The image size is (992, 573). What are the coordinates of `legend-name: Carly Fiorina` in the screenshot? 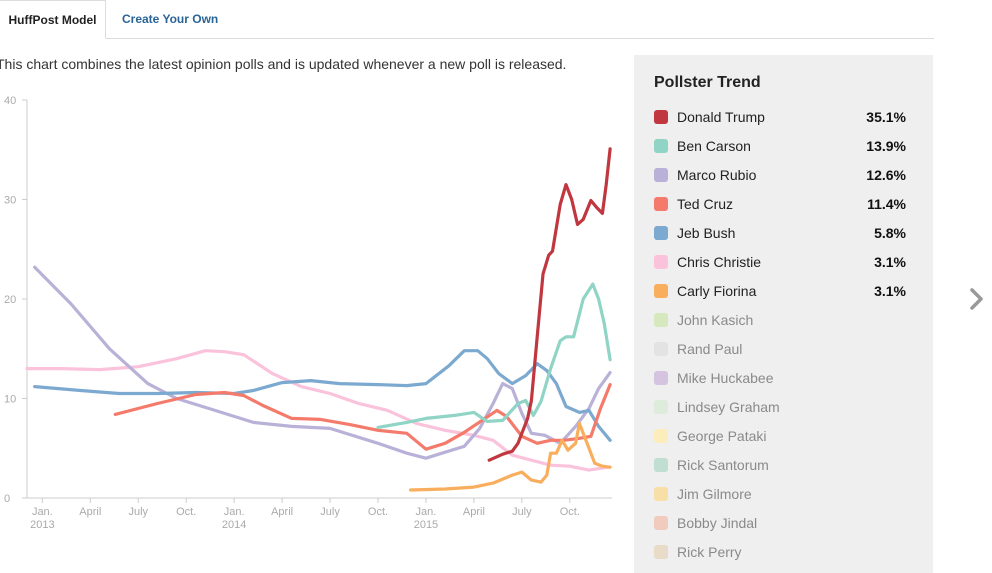 It's located at (717, 291).